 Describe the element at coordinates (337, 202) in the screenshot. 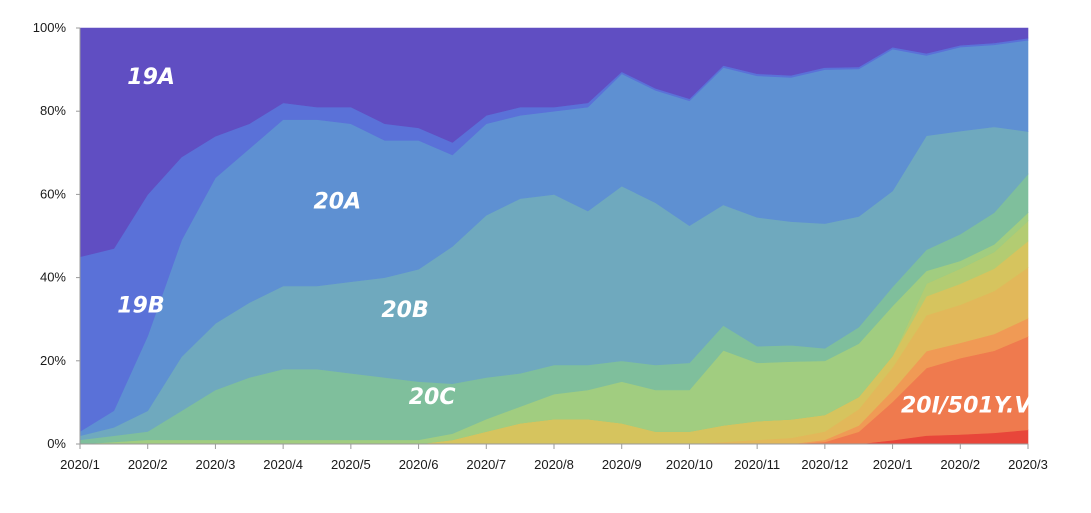

I see `area-label-2: 20A` at that location.